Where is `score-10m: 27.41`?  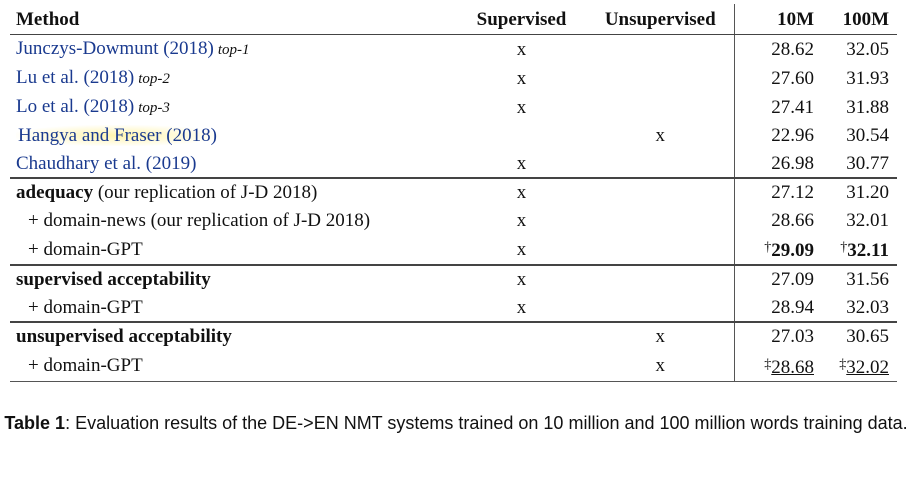
score-10m: 27.41 is located at coordinates (792, 107).